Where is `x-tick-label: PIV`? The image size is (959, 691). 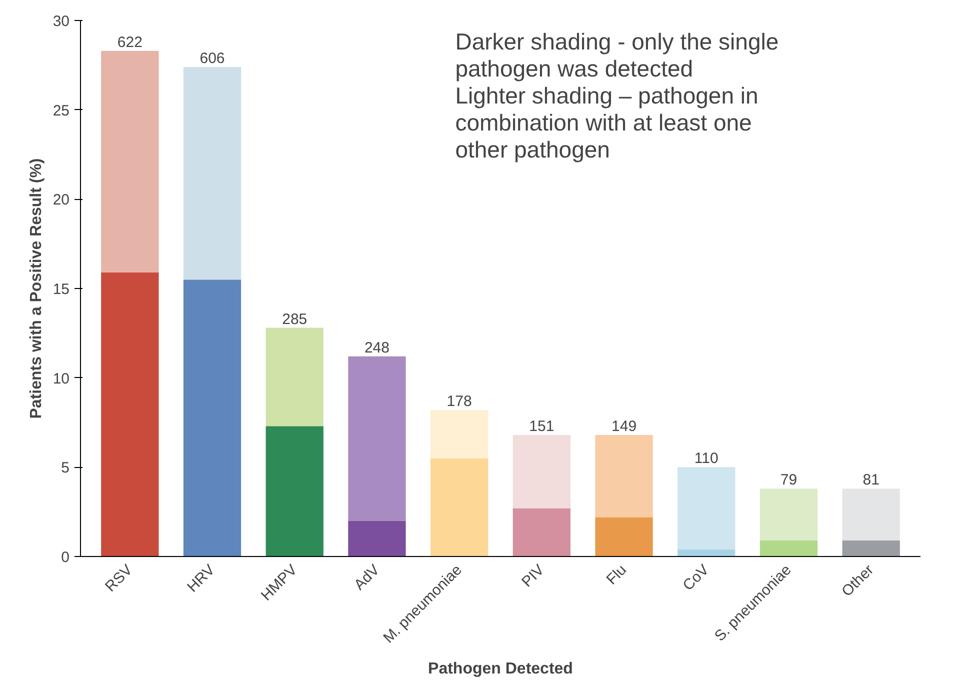 x-tick-label: PIV is located at coordinates (533, 576).